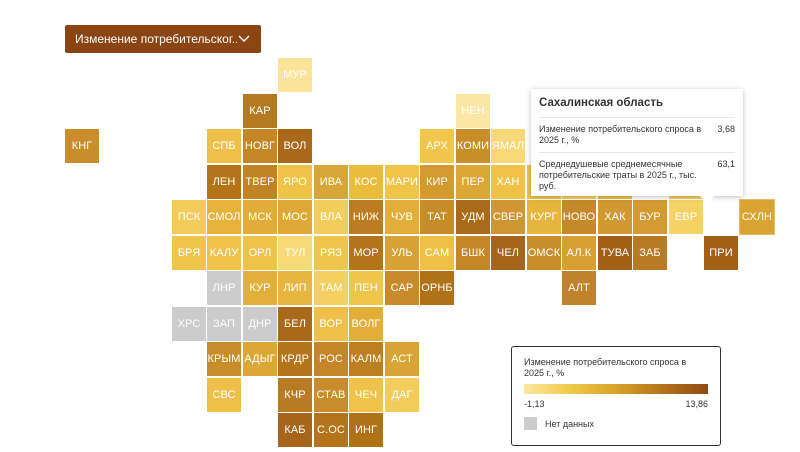  I want to click on tooltip-row-value: 63,1, so click(726, 164).